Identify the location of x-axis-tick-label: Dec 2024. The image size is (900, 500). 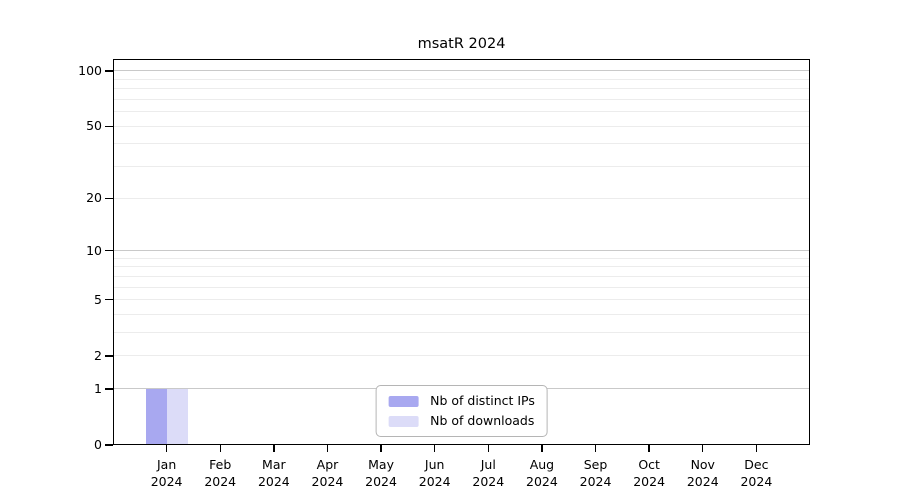
(756, 473).